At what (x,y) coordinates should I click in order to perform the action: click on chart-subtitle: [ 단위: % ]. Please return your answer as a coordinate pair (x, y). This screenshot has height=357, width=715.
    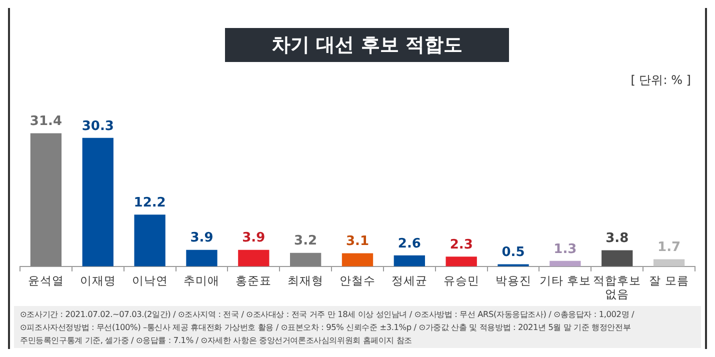
    Looking at the image, I should click on (660, 80).